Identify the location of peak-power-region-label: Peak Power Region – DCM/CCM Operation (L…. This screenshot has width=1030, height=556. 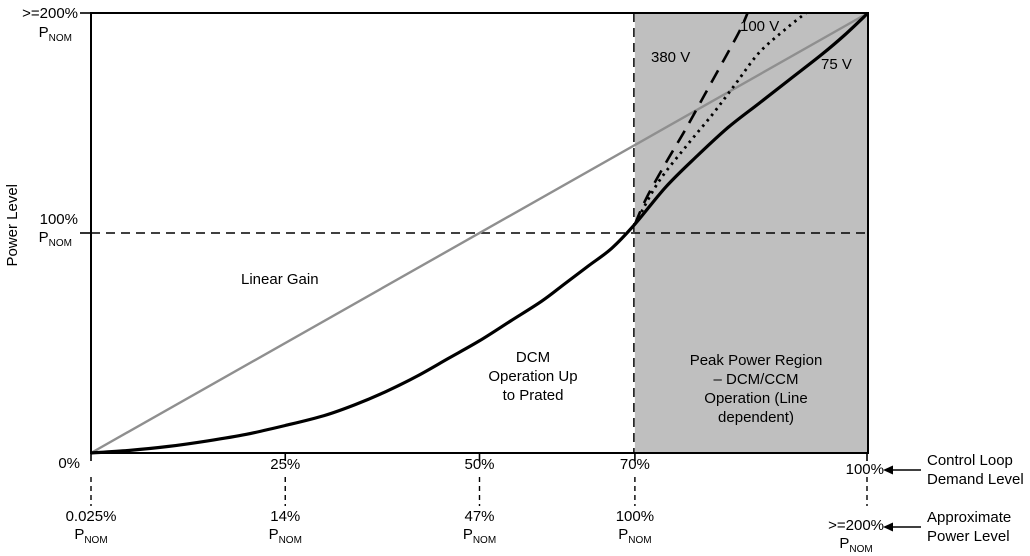
(756, 389).